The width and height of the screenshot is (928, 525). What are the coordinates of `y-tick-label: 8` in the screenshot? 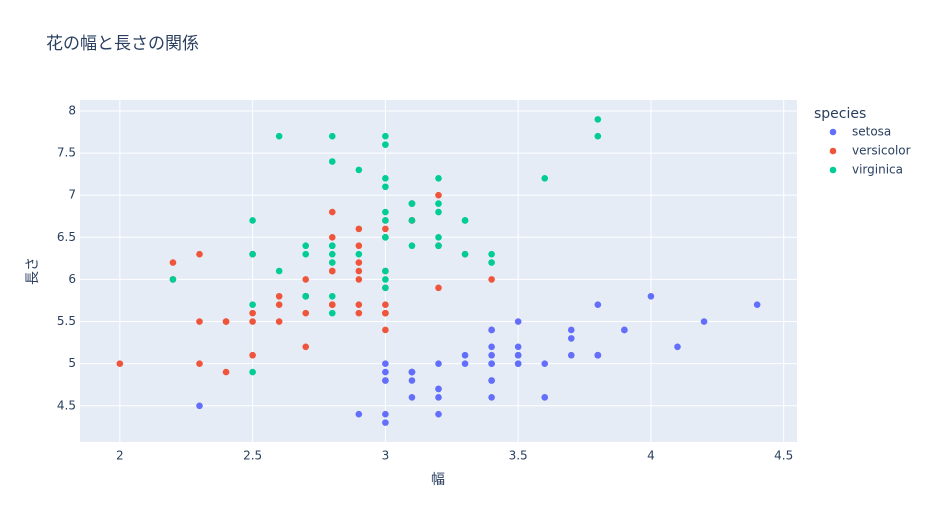 It's located at (72, 110).